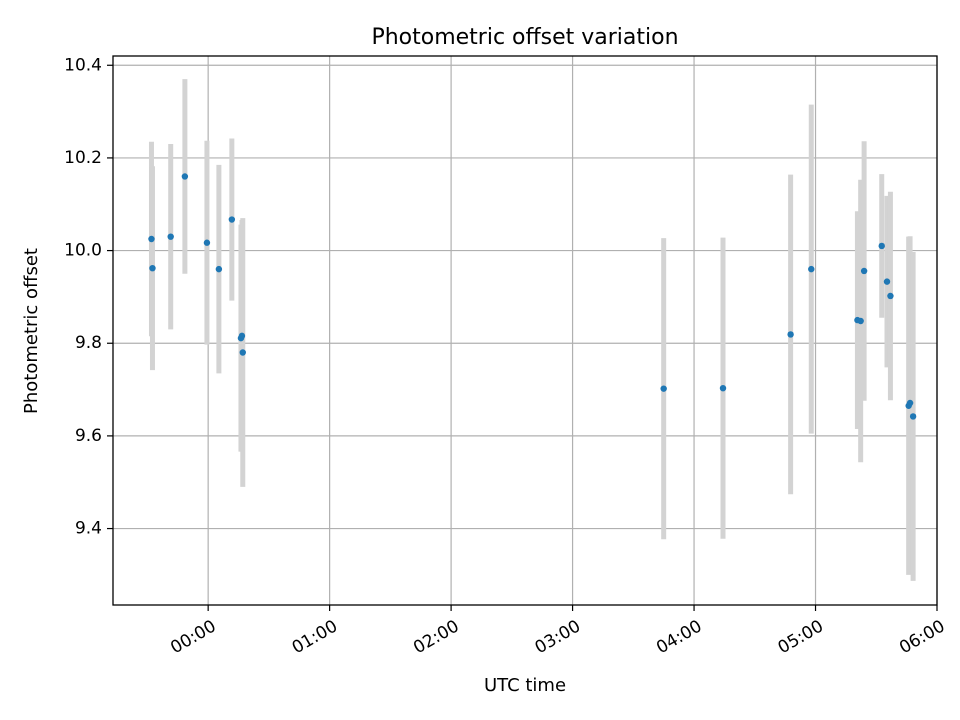 Image resolution: width=960 pixels, height=720 pixels. Describe the element at coordinates (83, 65) in the screenshot. I see `y-tick-label: 10.4` at that location.